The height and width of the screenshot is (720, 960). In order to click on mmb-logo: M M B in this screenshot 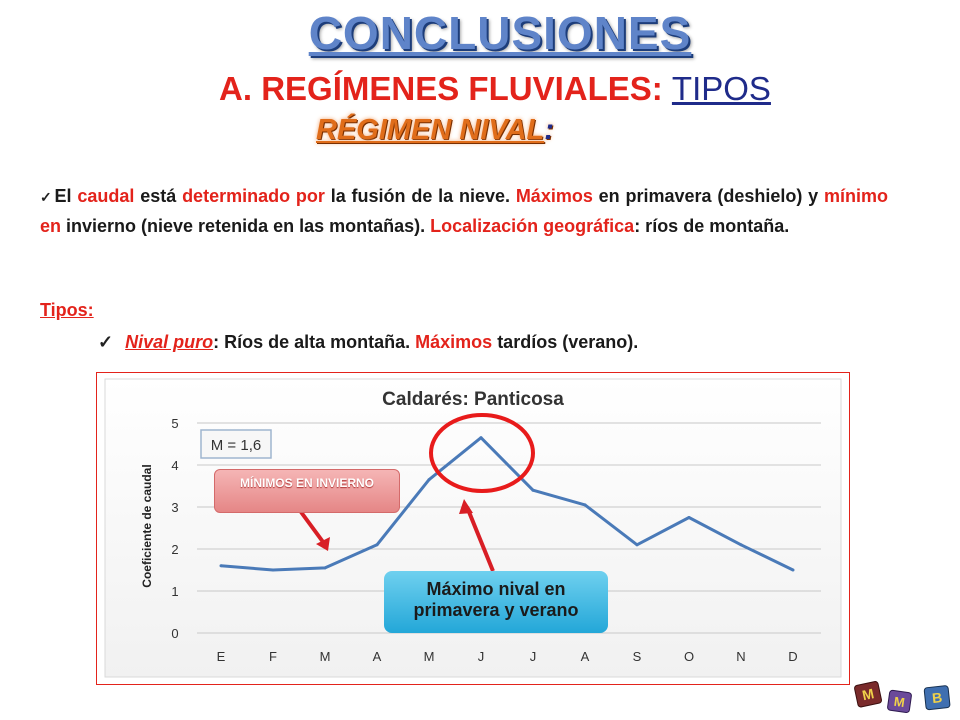, I will do `click(902, 697)`.